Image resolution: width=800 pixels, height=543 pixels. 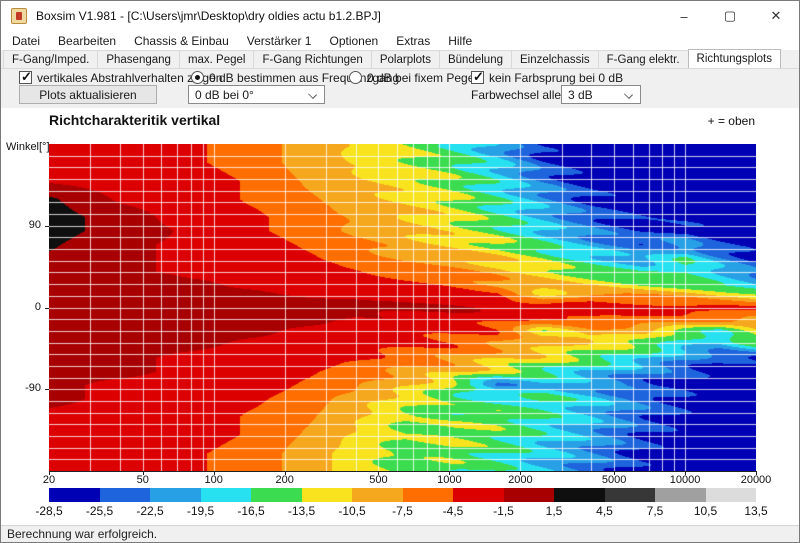 I want to click on x-axis-line, so click(x=403, y=471).